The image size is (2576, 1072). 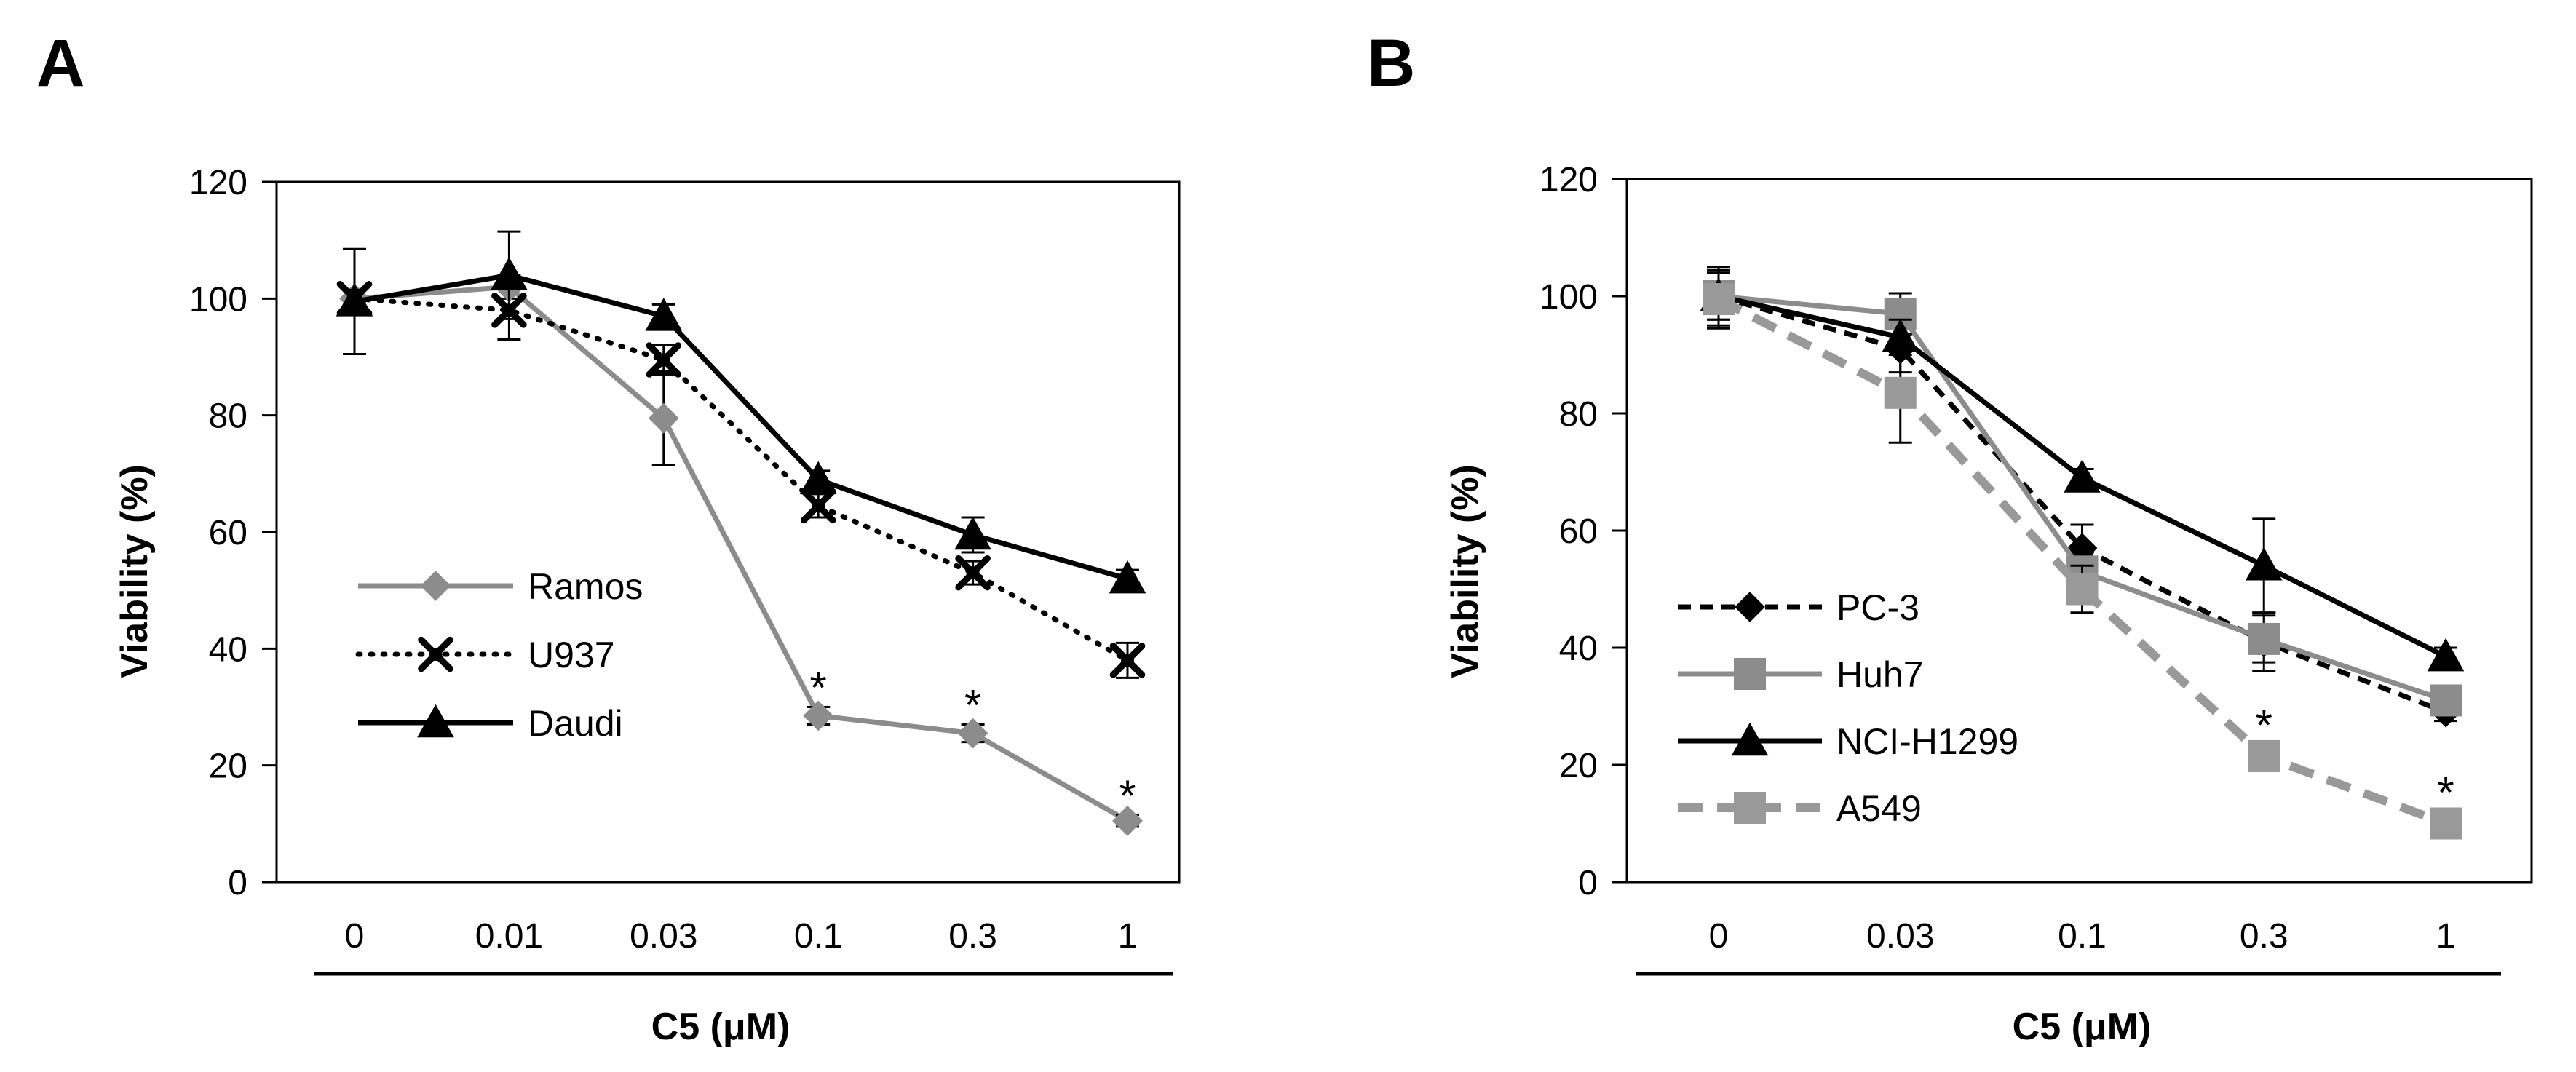 I want to click on panel-a-series-u937, so click(x=741, y=479).